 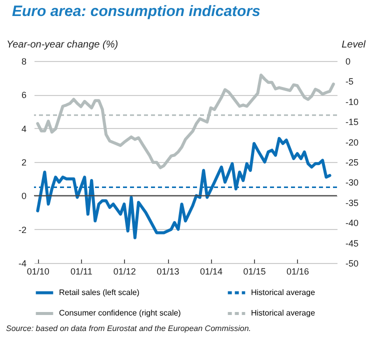 I want to click on source-note: Source: based on data from Eurostat and the European Commission., so click(x=128, y=328).